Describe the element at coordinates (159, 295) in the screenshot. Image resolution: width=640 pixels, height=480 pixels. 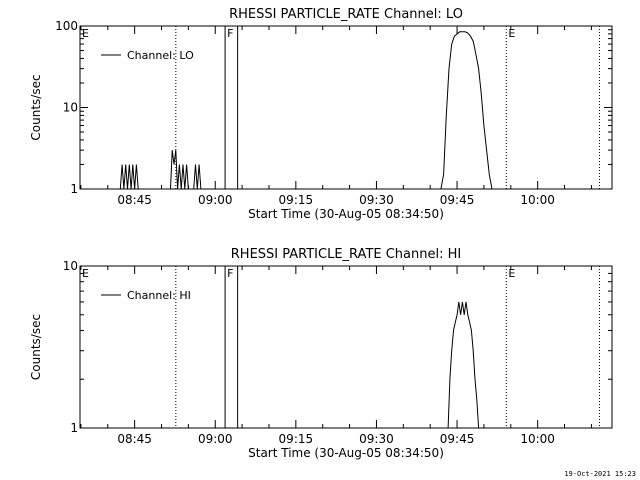
I see `legend-label: Channel: HI` at that location.